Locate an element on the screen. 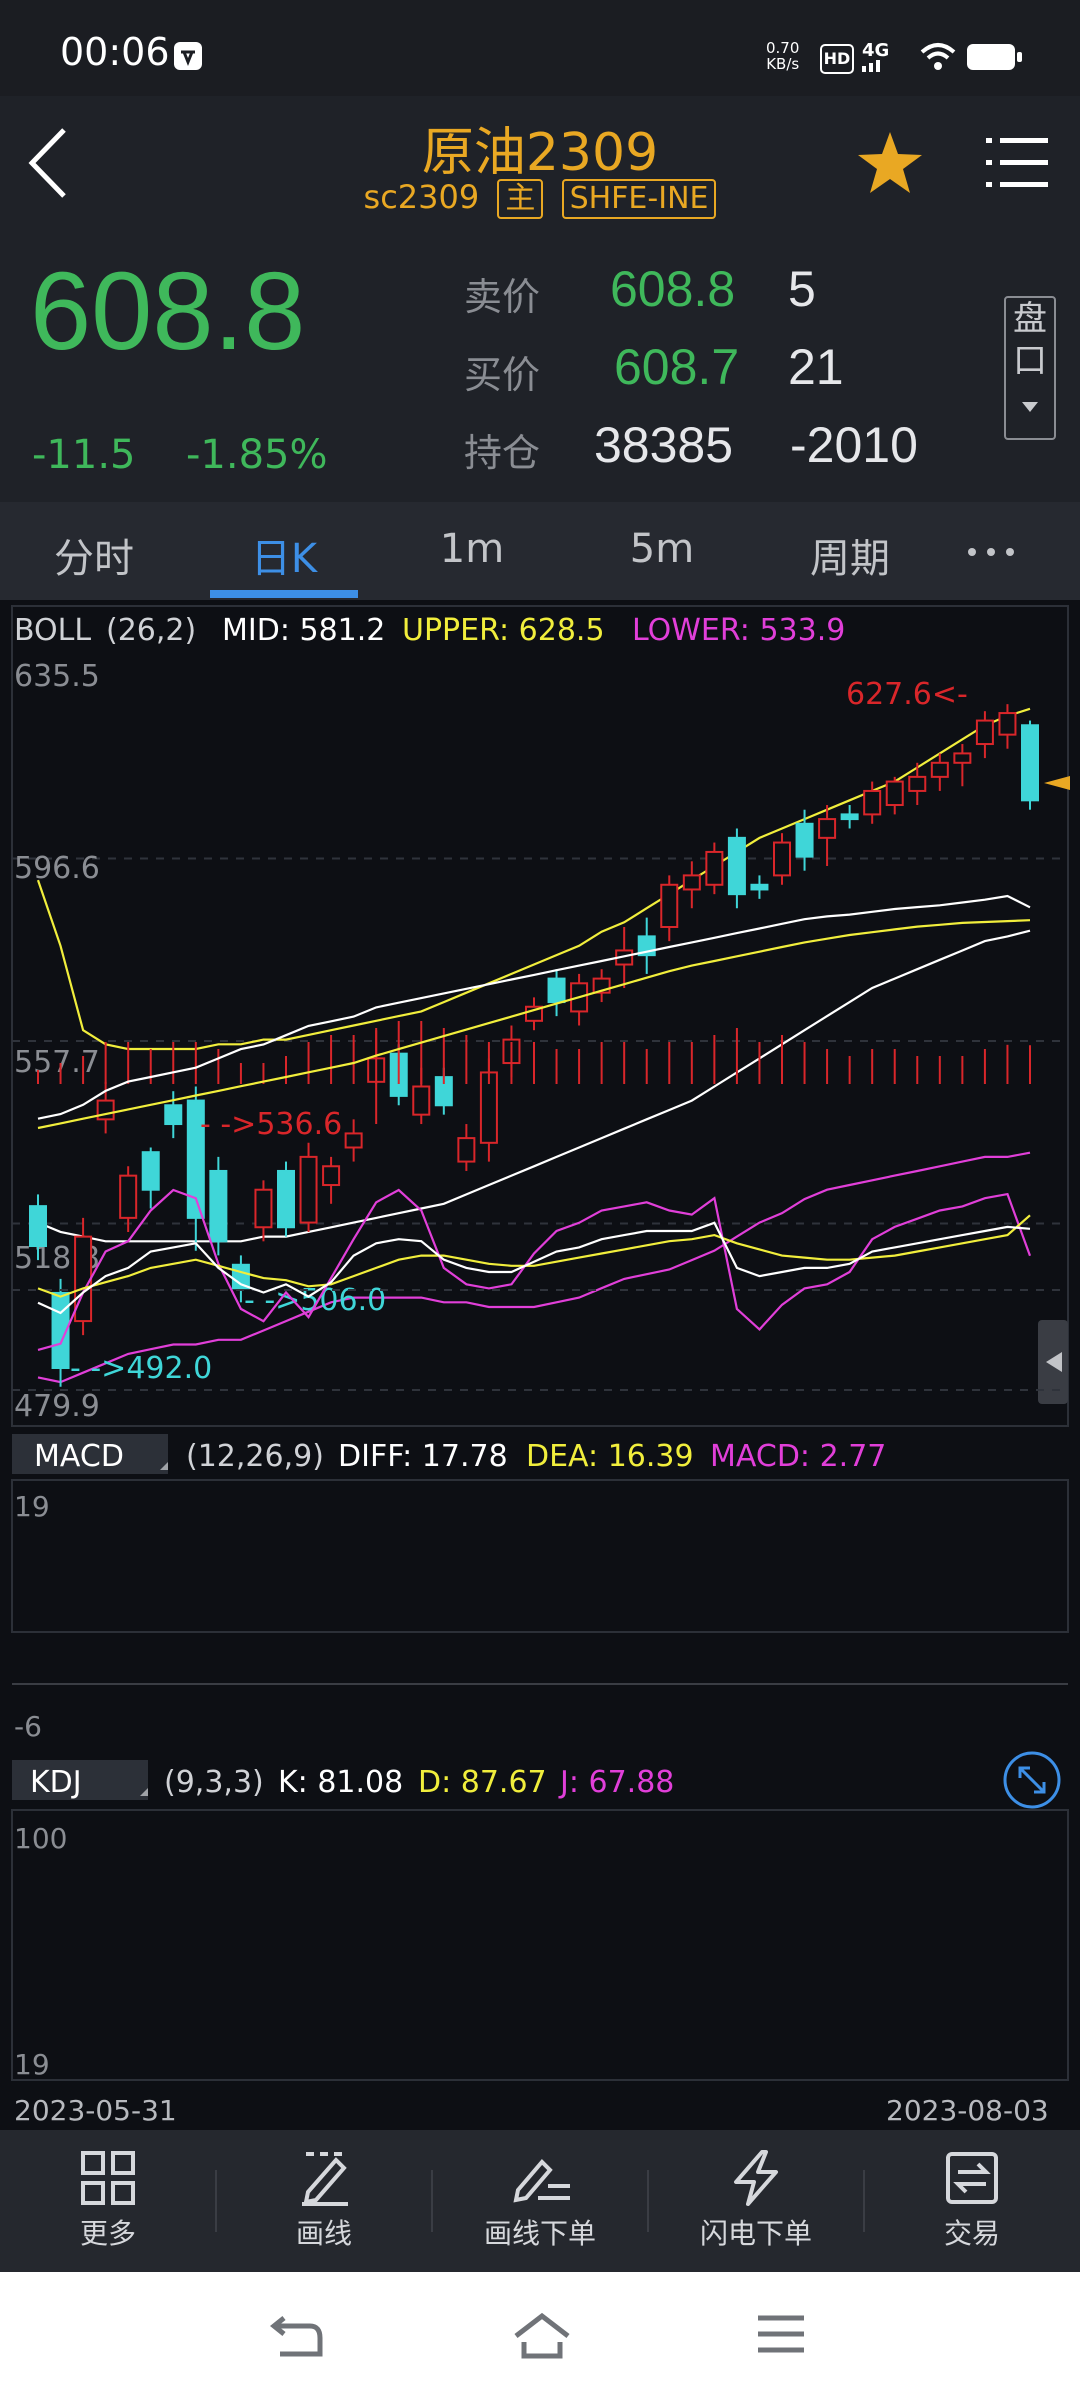 The height and width of the screenshot is (2400, 1080). instrument-title: 原油2309 is located at coordinates (540, 153).